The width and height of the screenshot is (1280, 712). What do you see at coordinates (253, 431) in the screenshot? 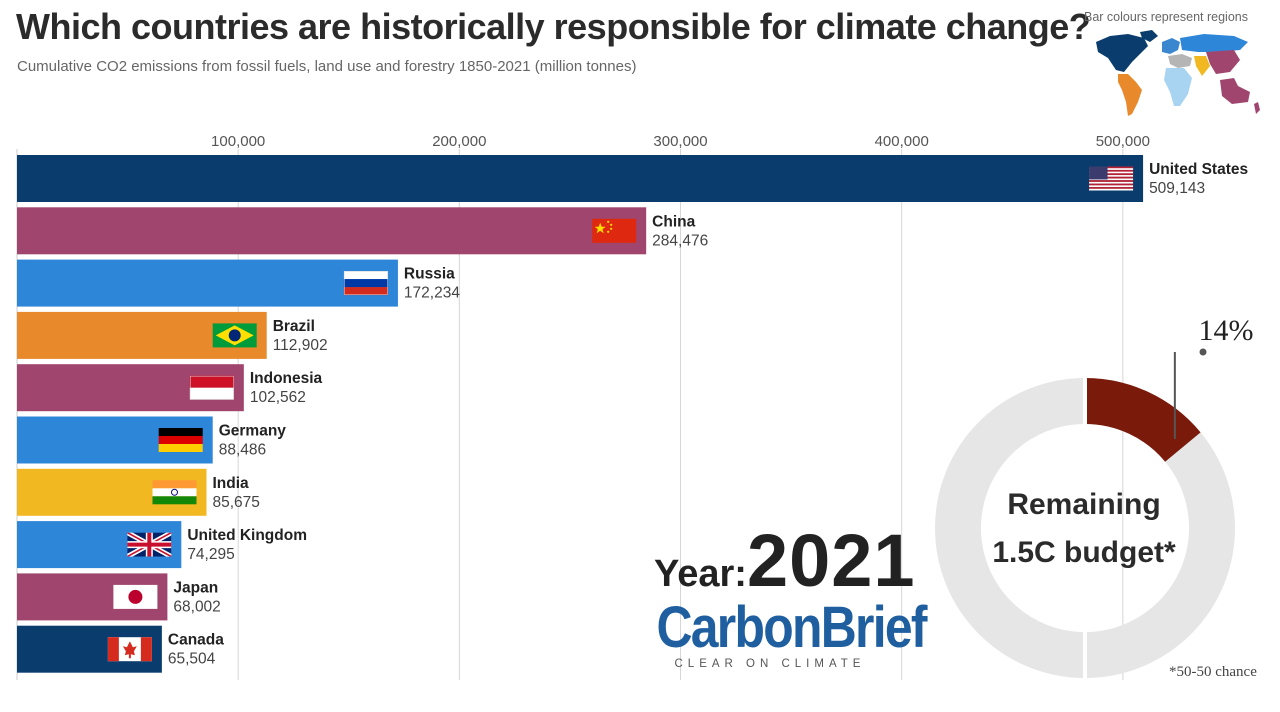
I see `bar-category-label: Germany` at bounding box center [253, 431].